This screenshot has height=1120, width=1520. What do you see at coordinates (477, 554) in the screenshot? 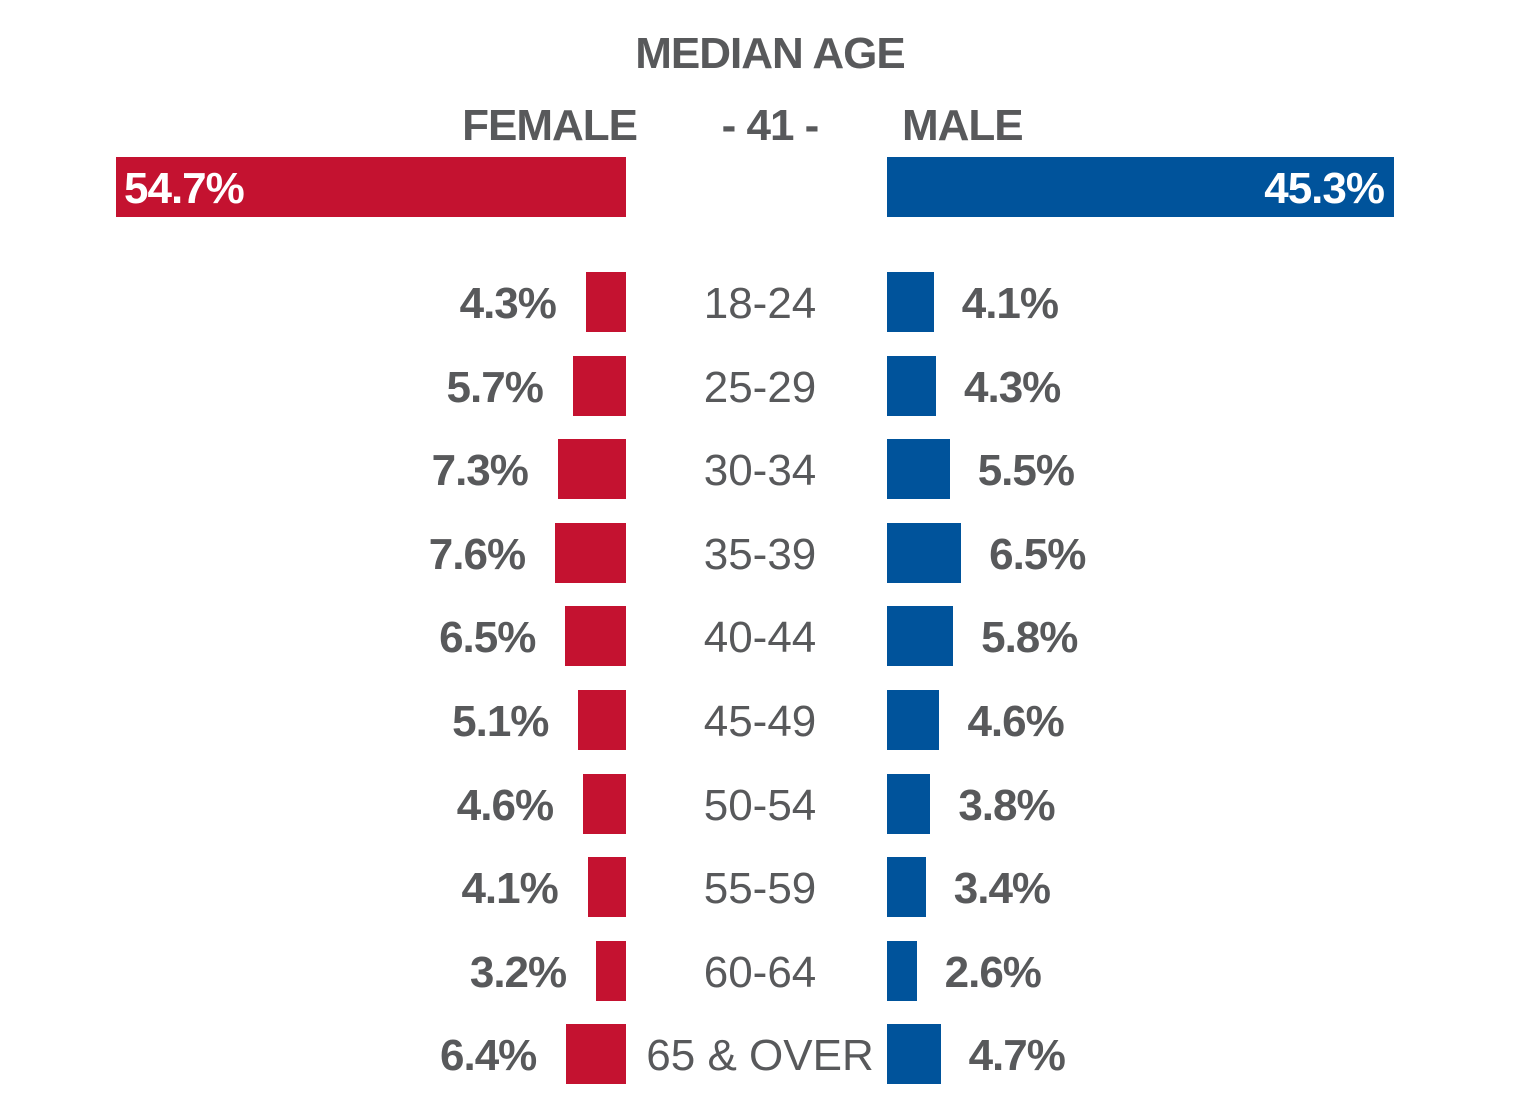
I see `female-value-label: 7.6%` at bounding box center [477, 554].